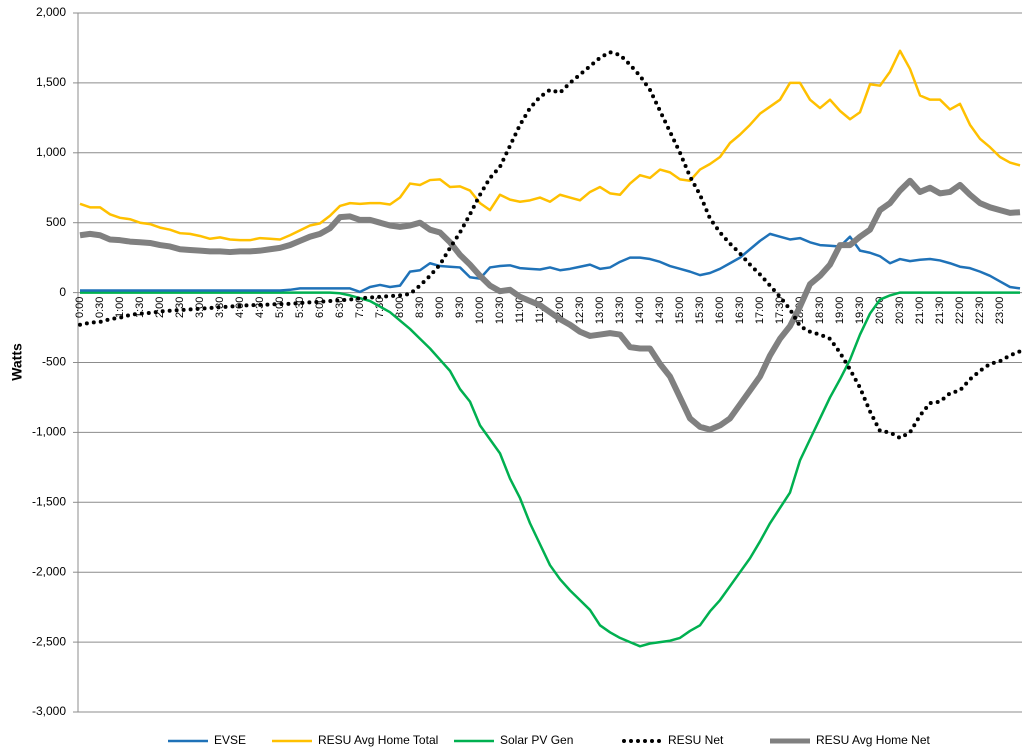 The width and height of the screenshot is (1022, 755). What do you see at coordinates (1000, 311) in the screenshot?
I see `x-tick-label: 23:00` at bounding box center [1000, 311].